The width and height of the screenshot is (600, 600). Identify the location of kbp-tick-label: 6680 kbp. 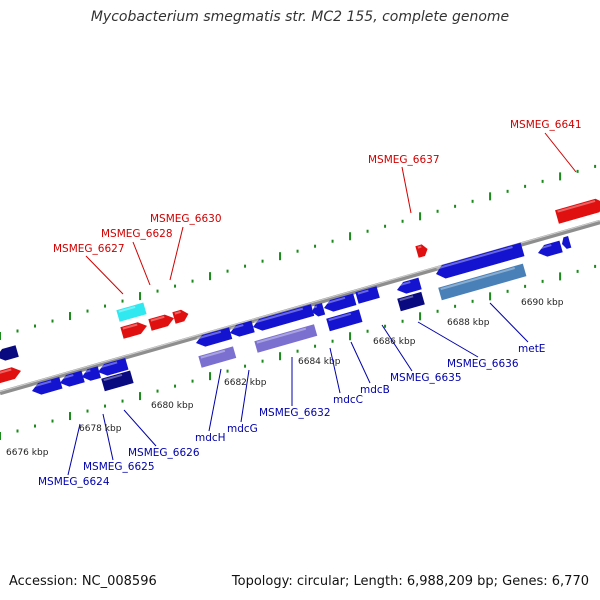
(172, 406).